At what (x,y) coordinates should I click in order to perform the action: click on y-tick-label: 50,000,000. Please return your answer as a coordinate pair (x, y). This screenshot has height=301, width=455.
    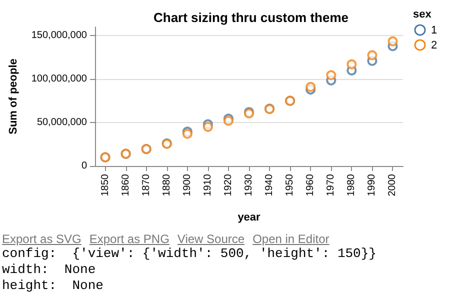
    Looking at the image, I should click on (62, 122).